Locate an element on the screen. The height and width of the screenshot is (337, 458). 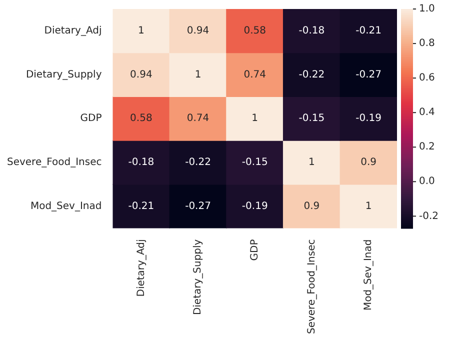
x-tick-label: GDP is located at coordinates (254, 250).